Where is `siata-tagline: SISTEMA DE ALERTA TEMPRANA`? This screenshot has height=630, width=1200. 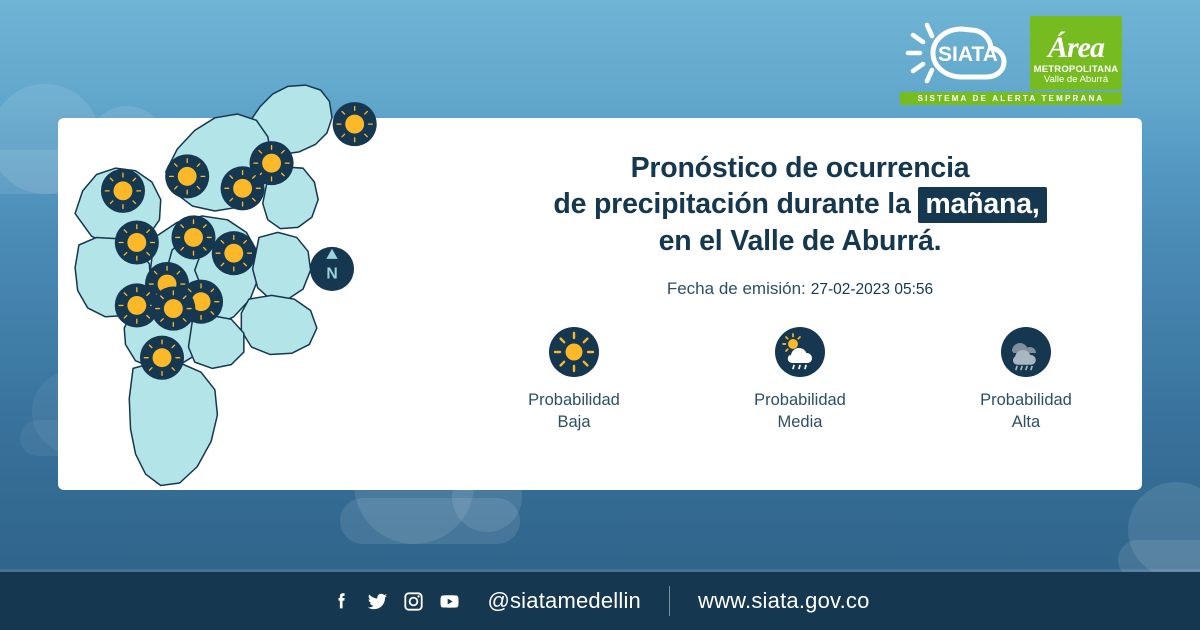 siata-tagline: SISTEMA DE ALERTA TEMPRANA is located at coordinates (1011, 98).